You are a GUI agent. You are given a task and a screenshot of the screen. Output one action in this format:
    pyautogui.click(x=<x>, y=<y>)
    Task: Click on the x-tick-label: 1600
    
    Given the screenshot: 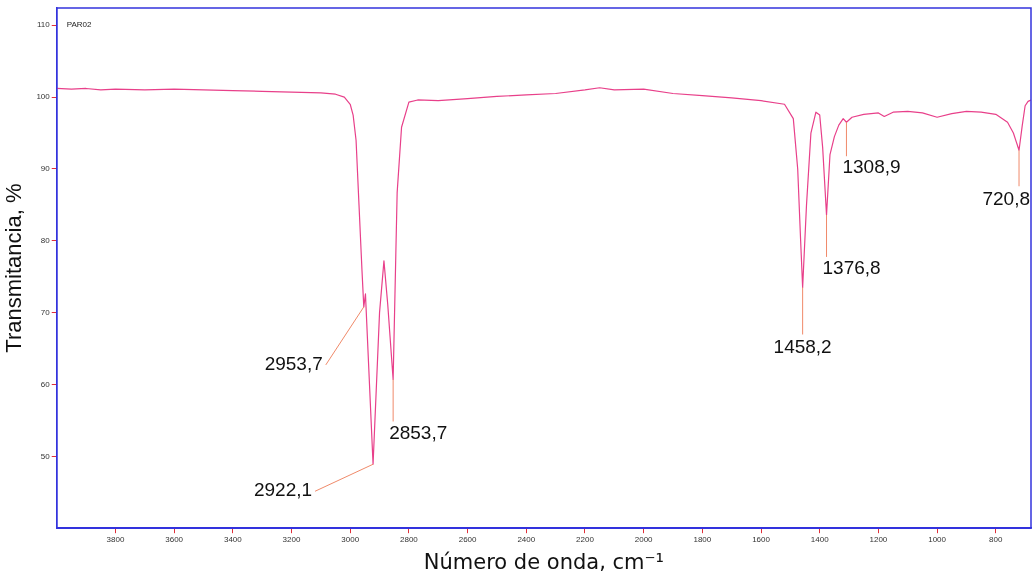 What is the action you would take?
    pyautogui.click(x=761, y=540)
    